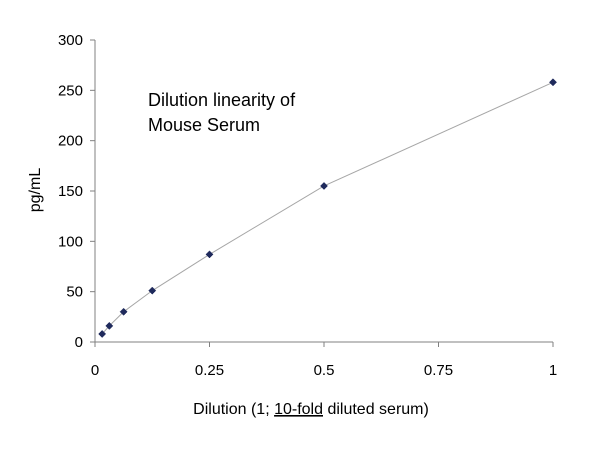 The width and height of the screenshot is (600, 455). Describe the element at coordinates (222, 100) in the screenshot. I see `chart-annotation-line-1: Dilution linearity of` at that location.